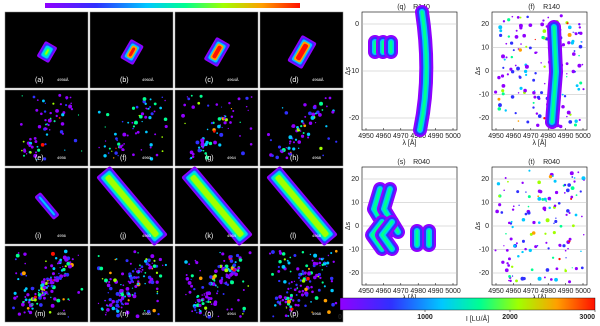  I want to click on panel-label: (f), so click(531, 7).